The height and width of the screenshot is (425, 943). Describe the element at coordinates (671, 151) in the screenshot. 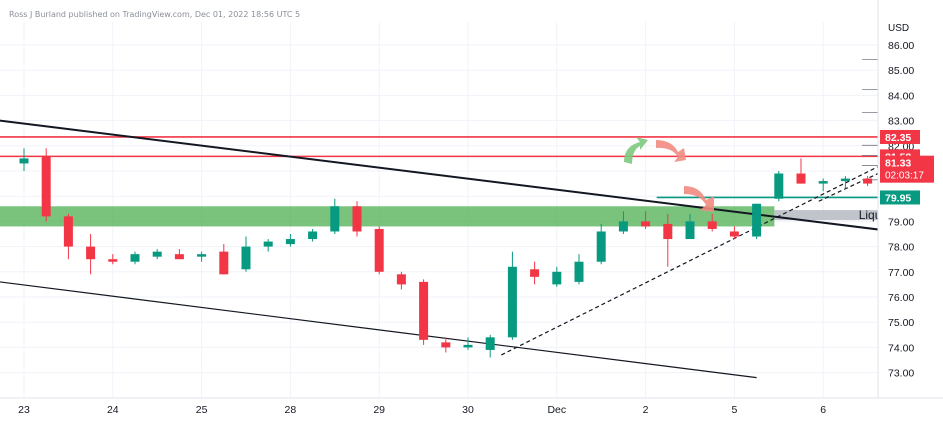

I see `red-arrow-icon` at that location.